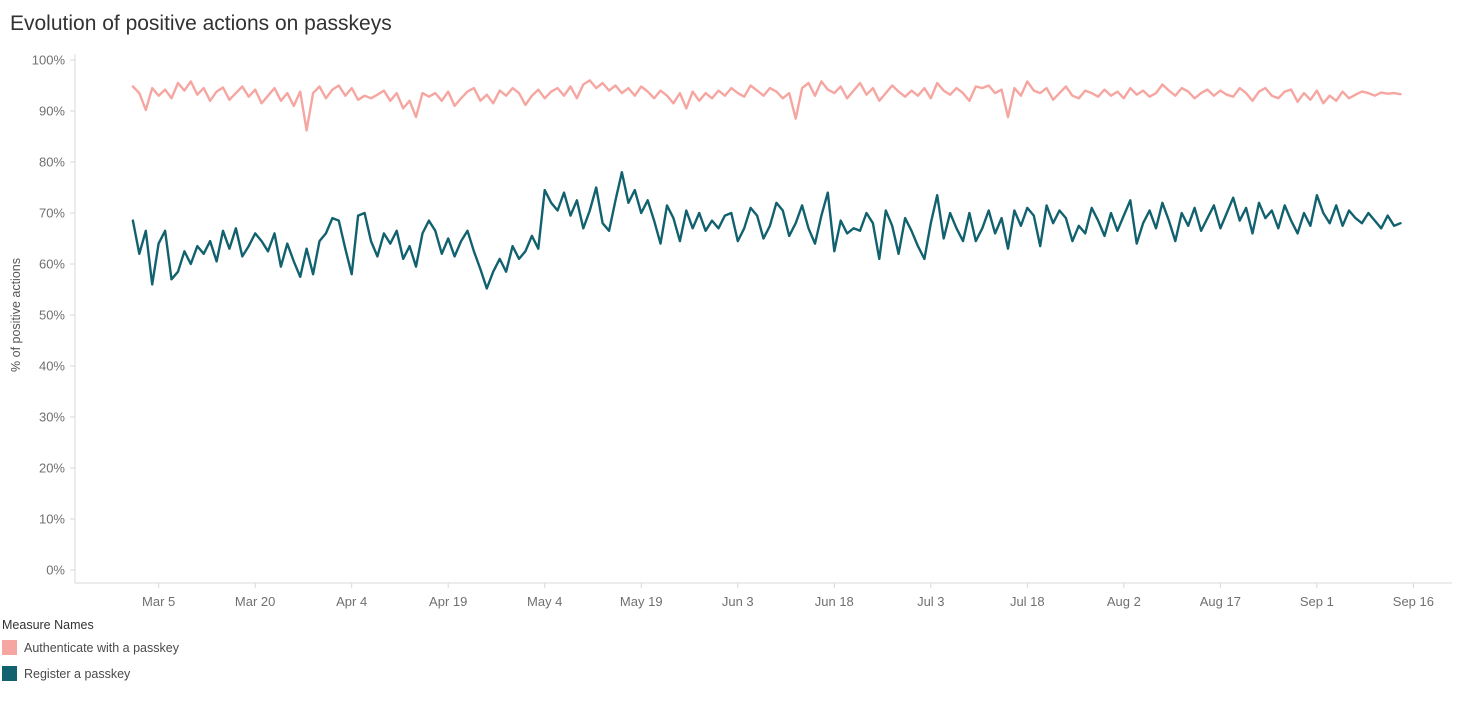  What do you see at coordinates (77, 673) in the screenshot?
I see `legend-label-register: Register a passkey` at bounding box center [77, 673].